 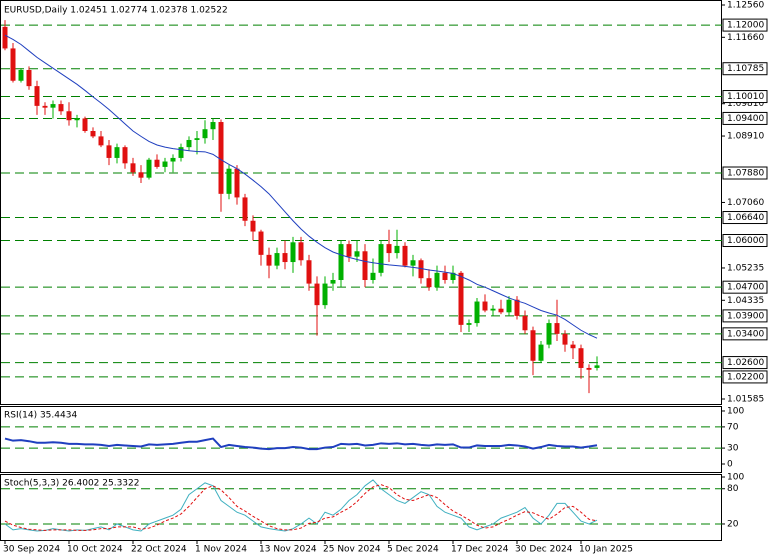 I want to click on x-tick-label: 5 Dec 2024, so click(x=413, y=550).